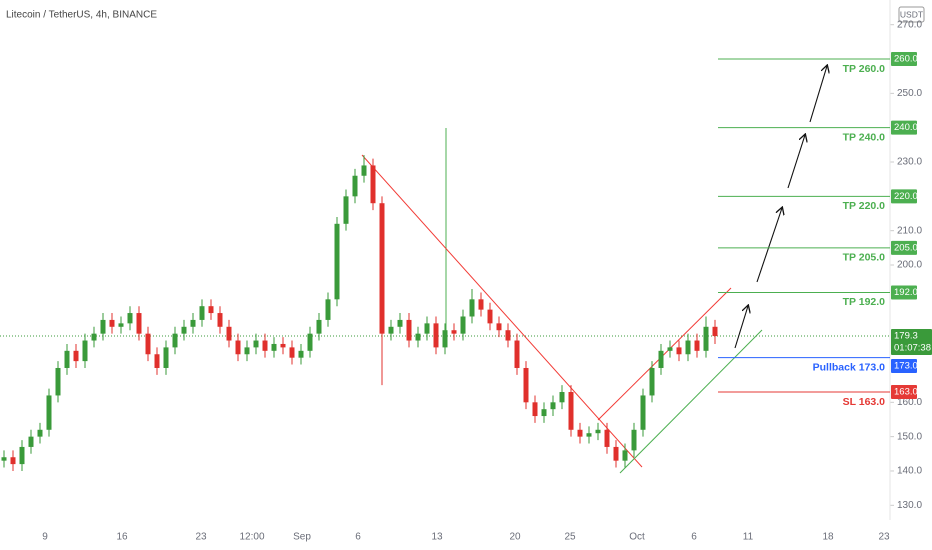 This screenshot has width=932, height=550. What do you see at coordinates (909, 436) in the screenshot?
I see `y-tick-label: 150.0` at bounding box center [909, 436].